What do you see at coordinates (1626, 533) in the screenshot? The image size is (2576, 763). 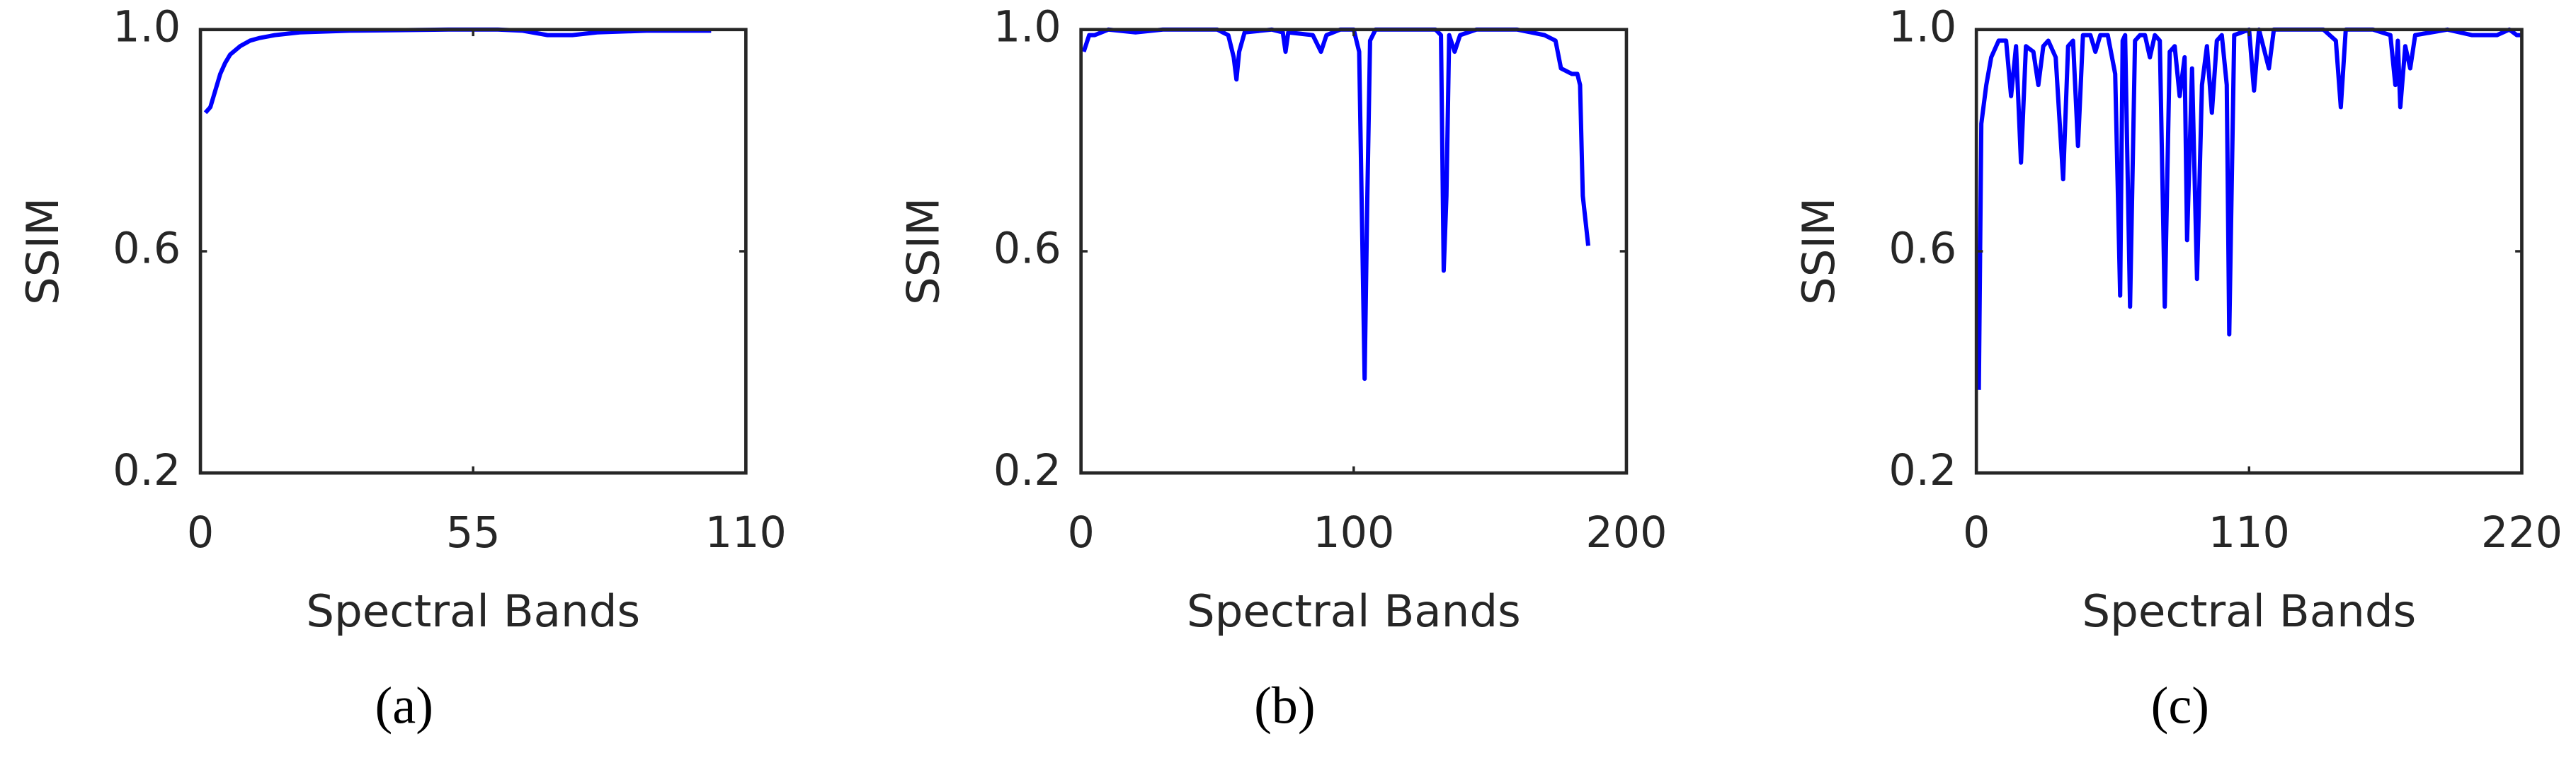 I see `x-tick-label: 200` at bounding box center [1626, 533].